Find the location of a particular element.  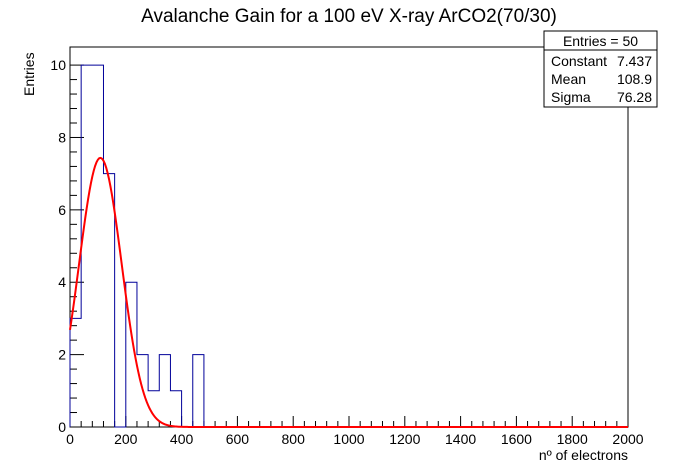

stats-entries: Entries = 50 is located at coordinates (600, 41).